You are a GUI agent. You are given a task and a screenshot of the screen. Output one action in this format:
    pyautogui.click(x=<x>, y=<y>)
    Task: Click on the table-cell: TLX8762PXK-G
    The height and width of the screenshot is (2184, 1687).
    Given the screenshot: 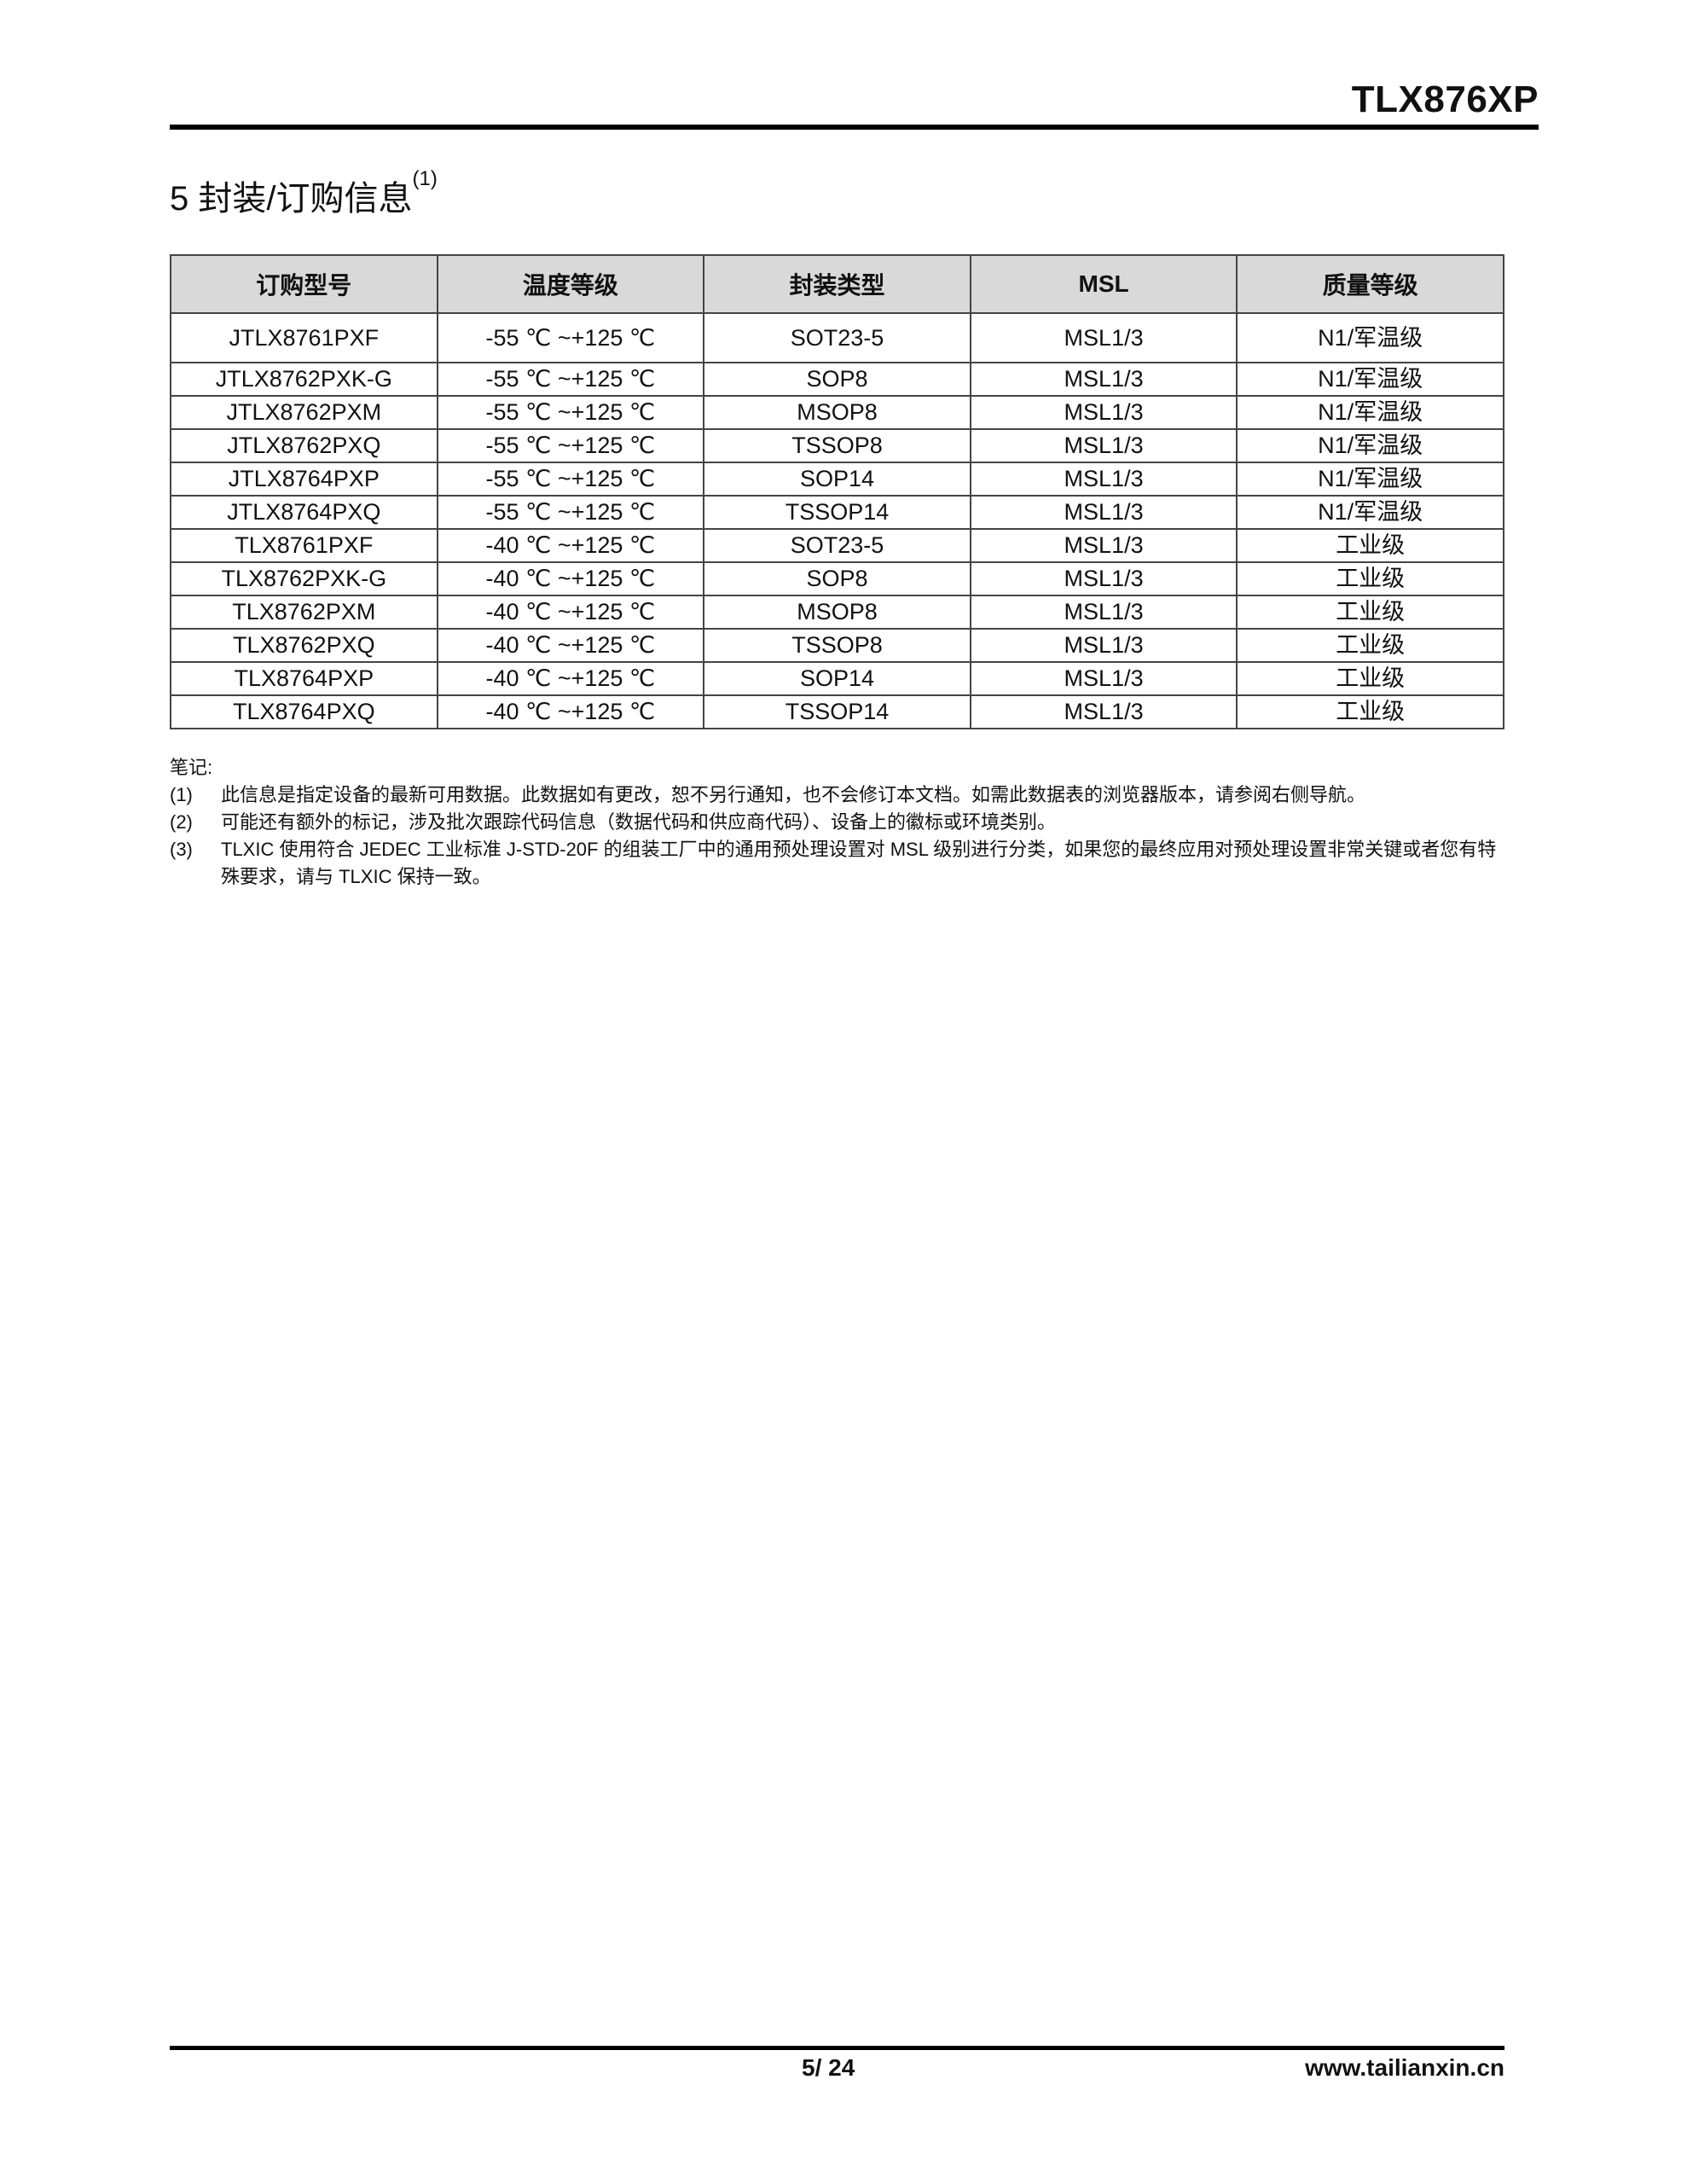 What is the action you would take?
    pyautogui.click(x=304, y=578)
    